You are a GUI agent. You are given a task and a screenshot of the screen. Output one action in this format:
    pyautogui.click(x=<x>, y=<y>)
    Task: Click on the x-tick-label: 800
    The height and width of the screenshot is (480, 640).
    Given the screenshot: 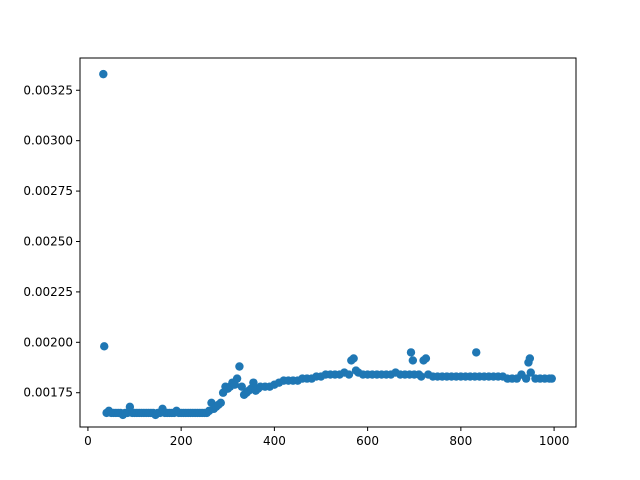 What is the action you would take?
    pyautogui.click(x=460, y=441)
    